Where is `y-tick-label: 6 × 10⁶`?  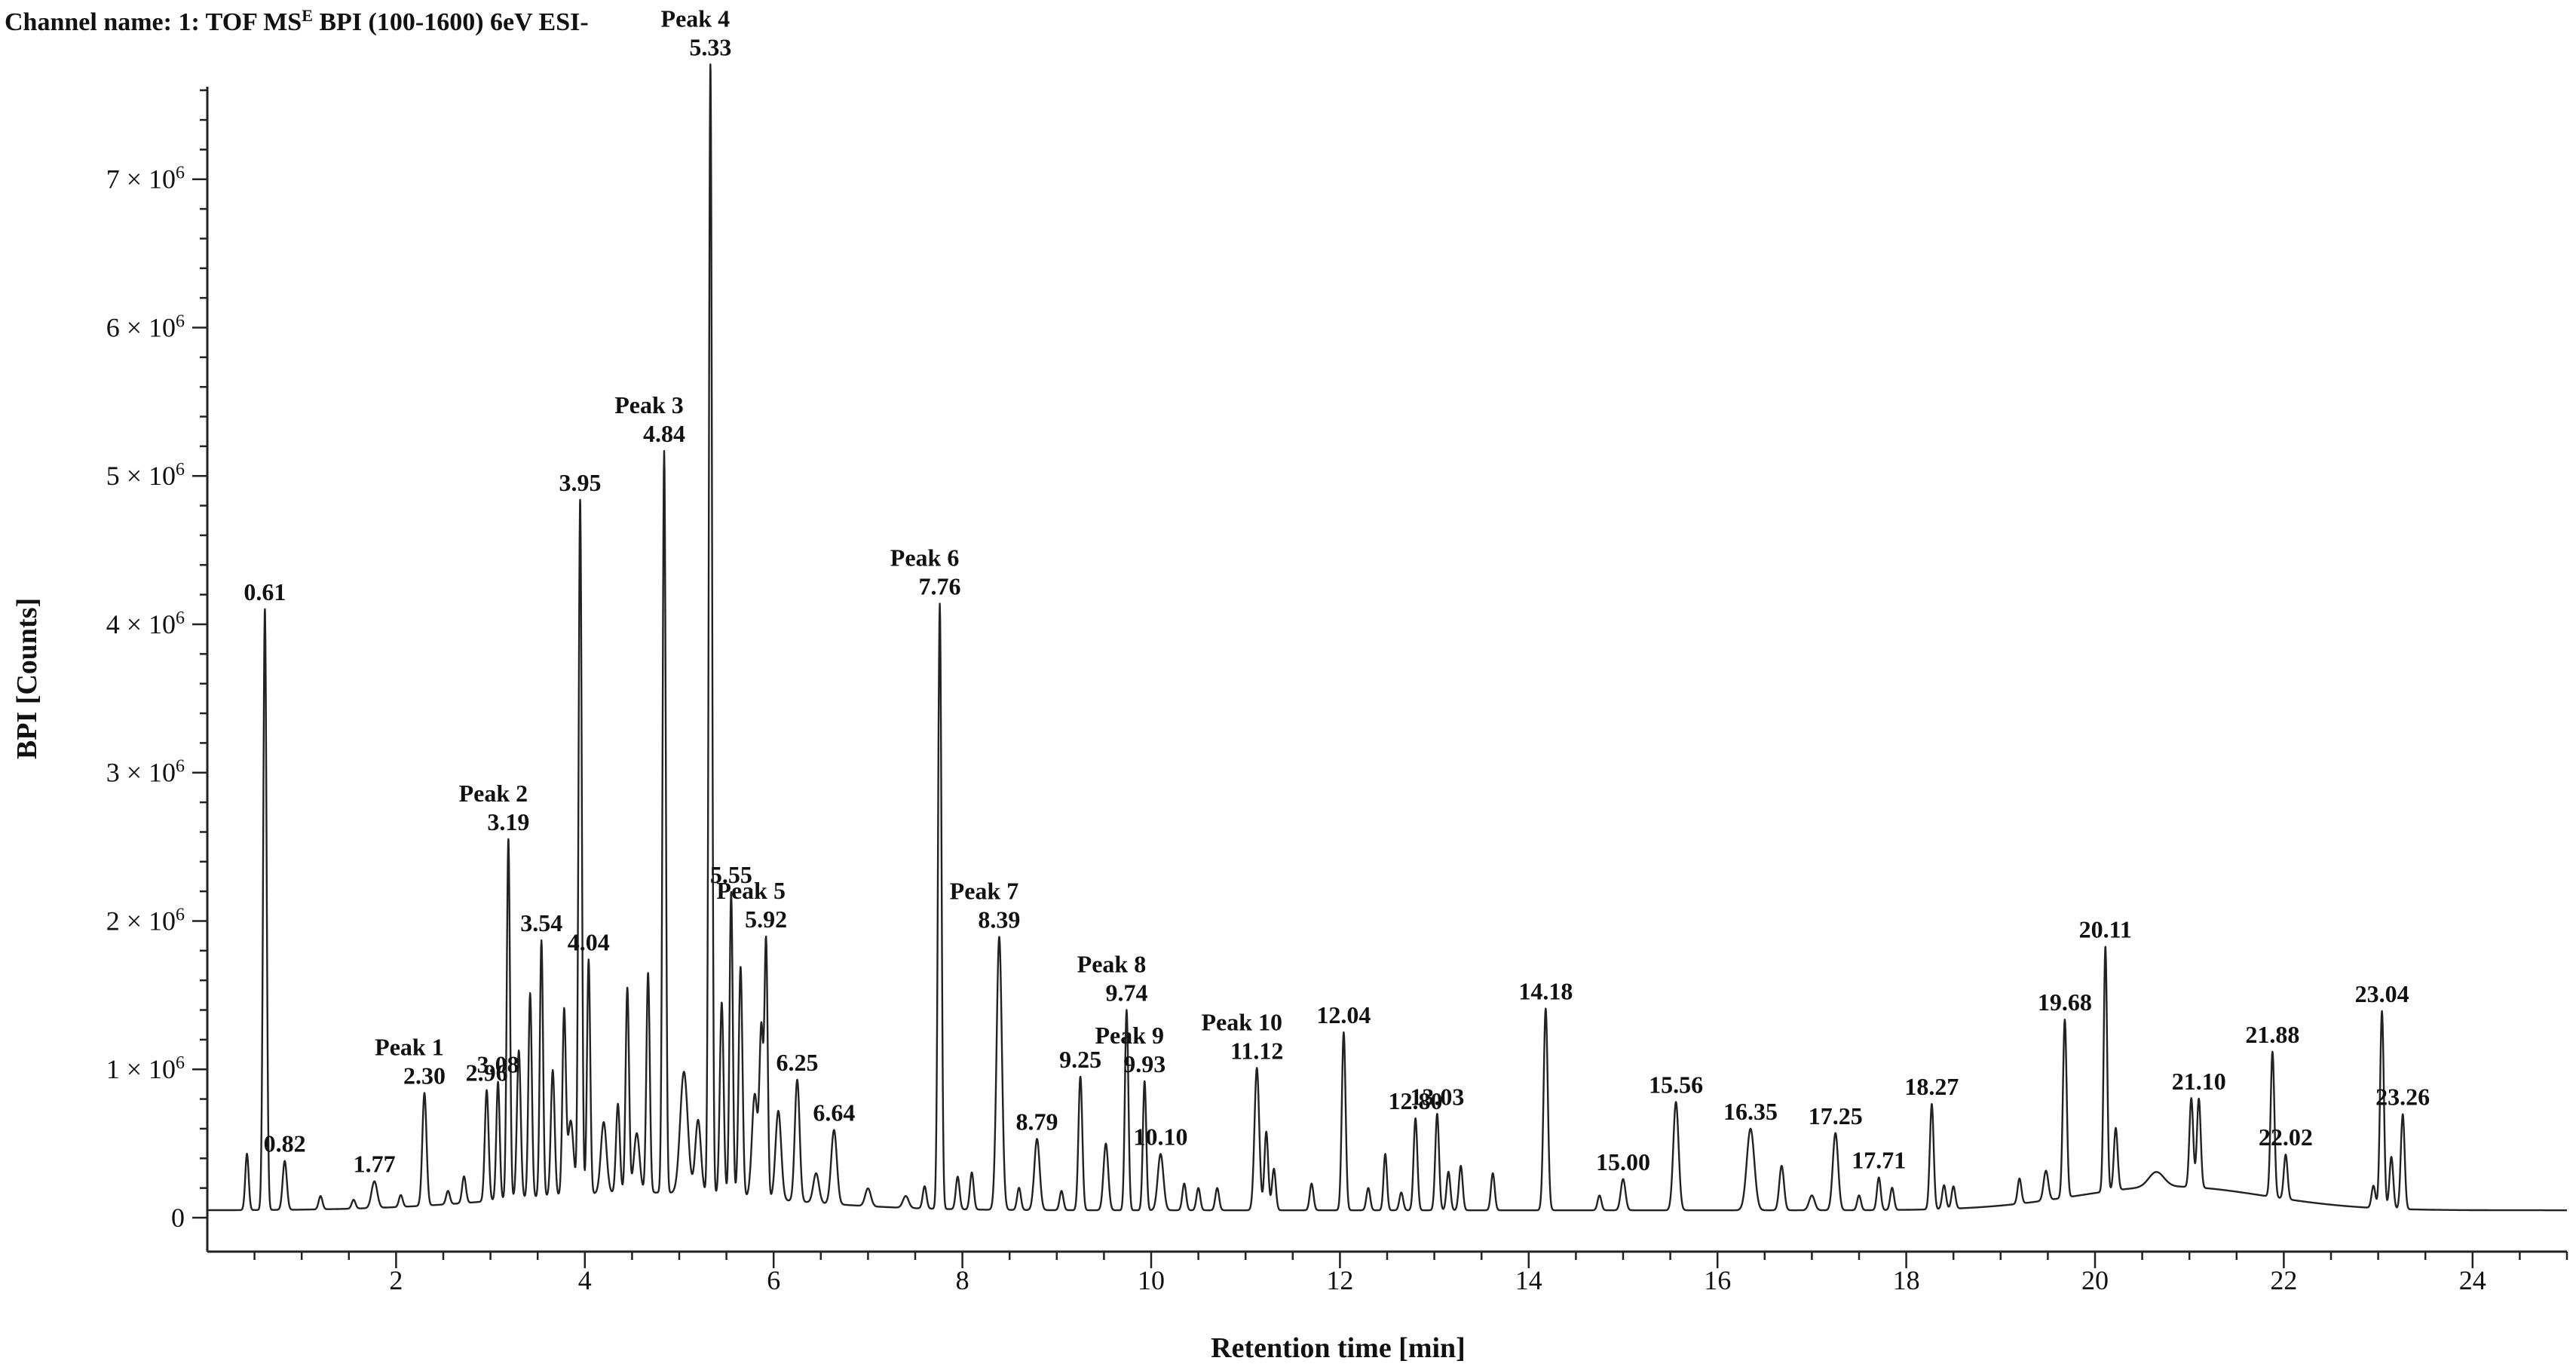
y-tick-label: 6 × 10⁶ is located at coordinates (145, 326).